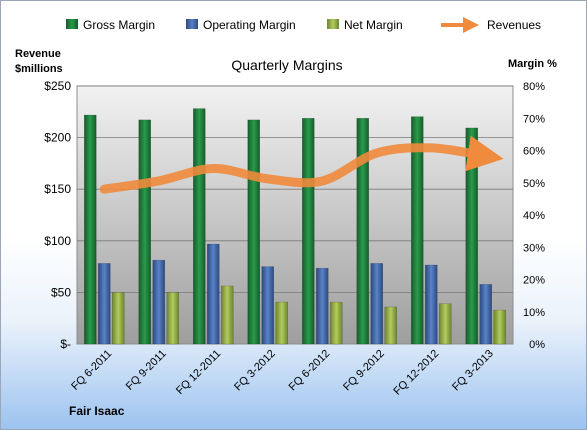  Describe the element at coordinates (57, 241) in the screenshot. I see `left-tick-label: $100` at that location.